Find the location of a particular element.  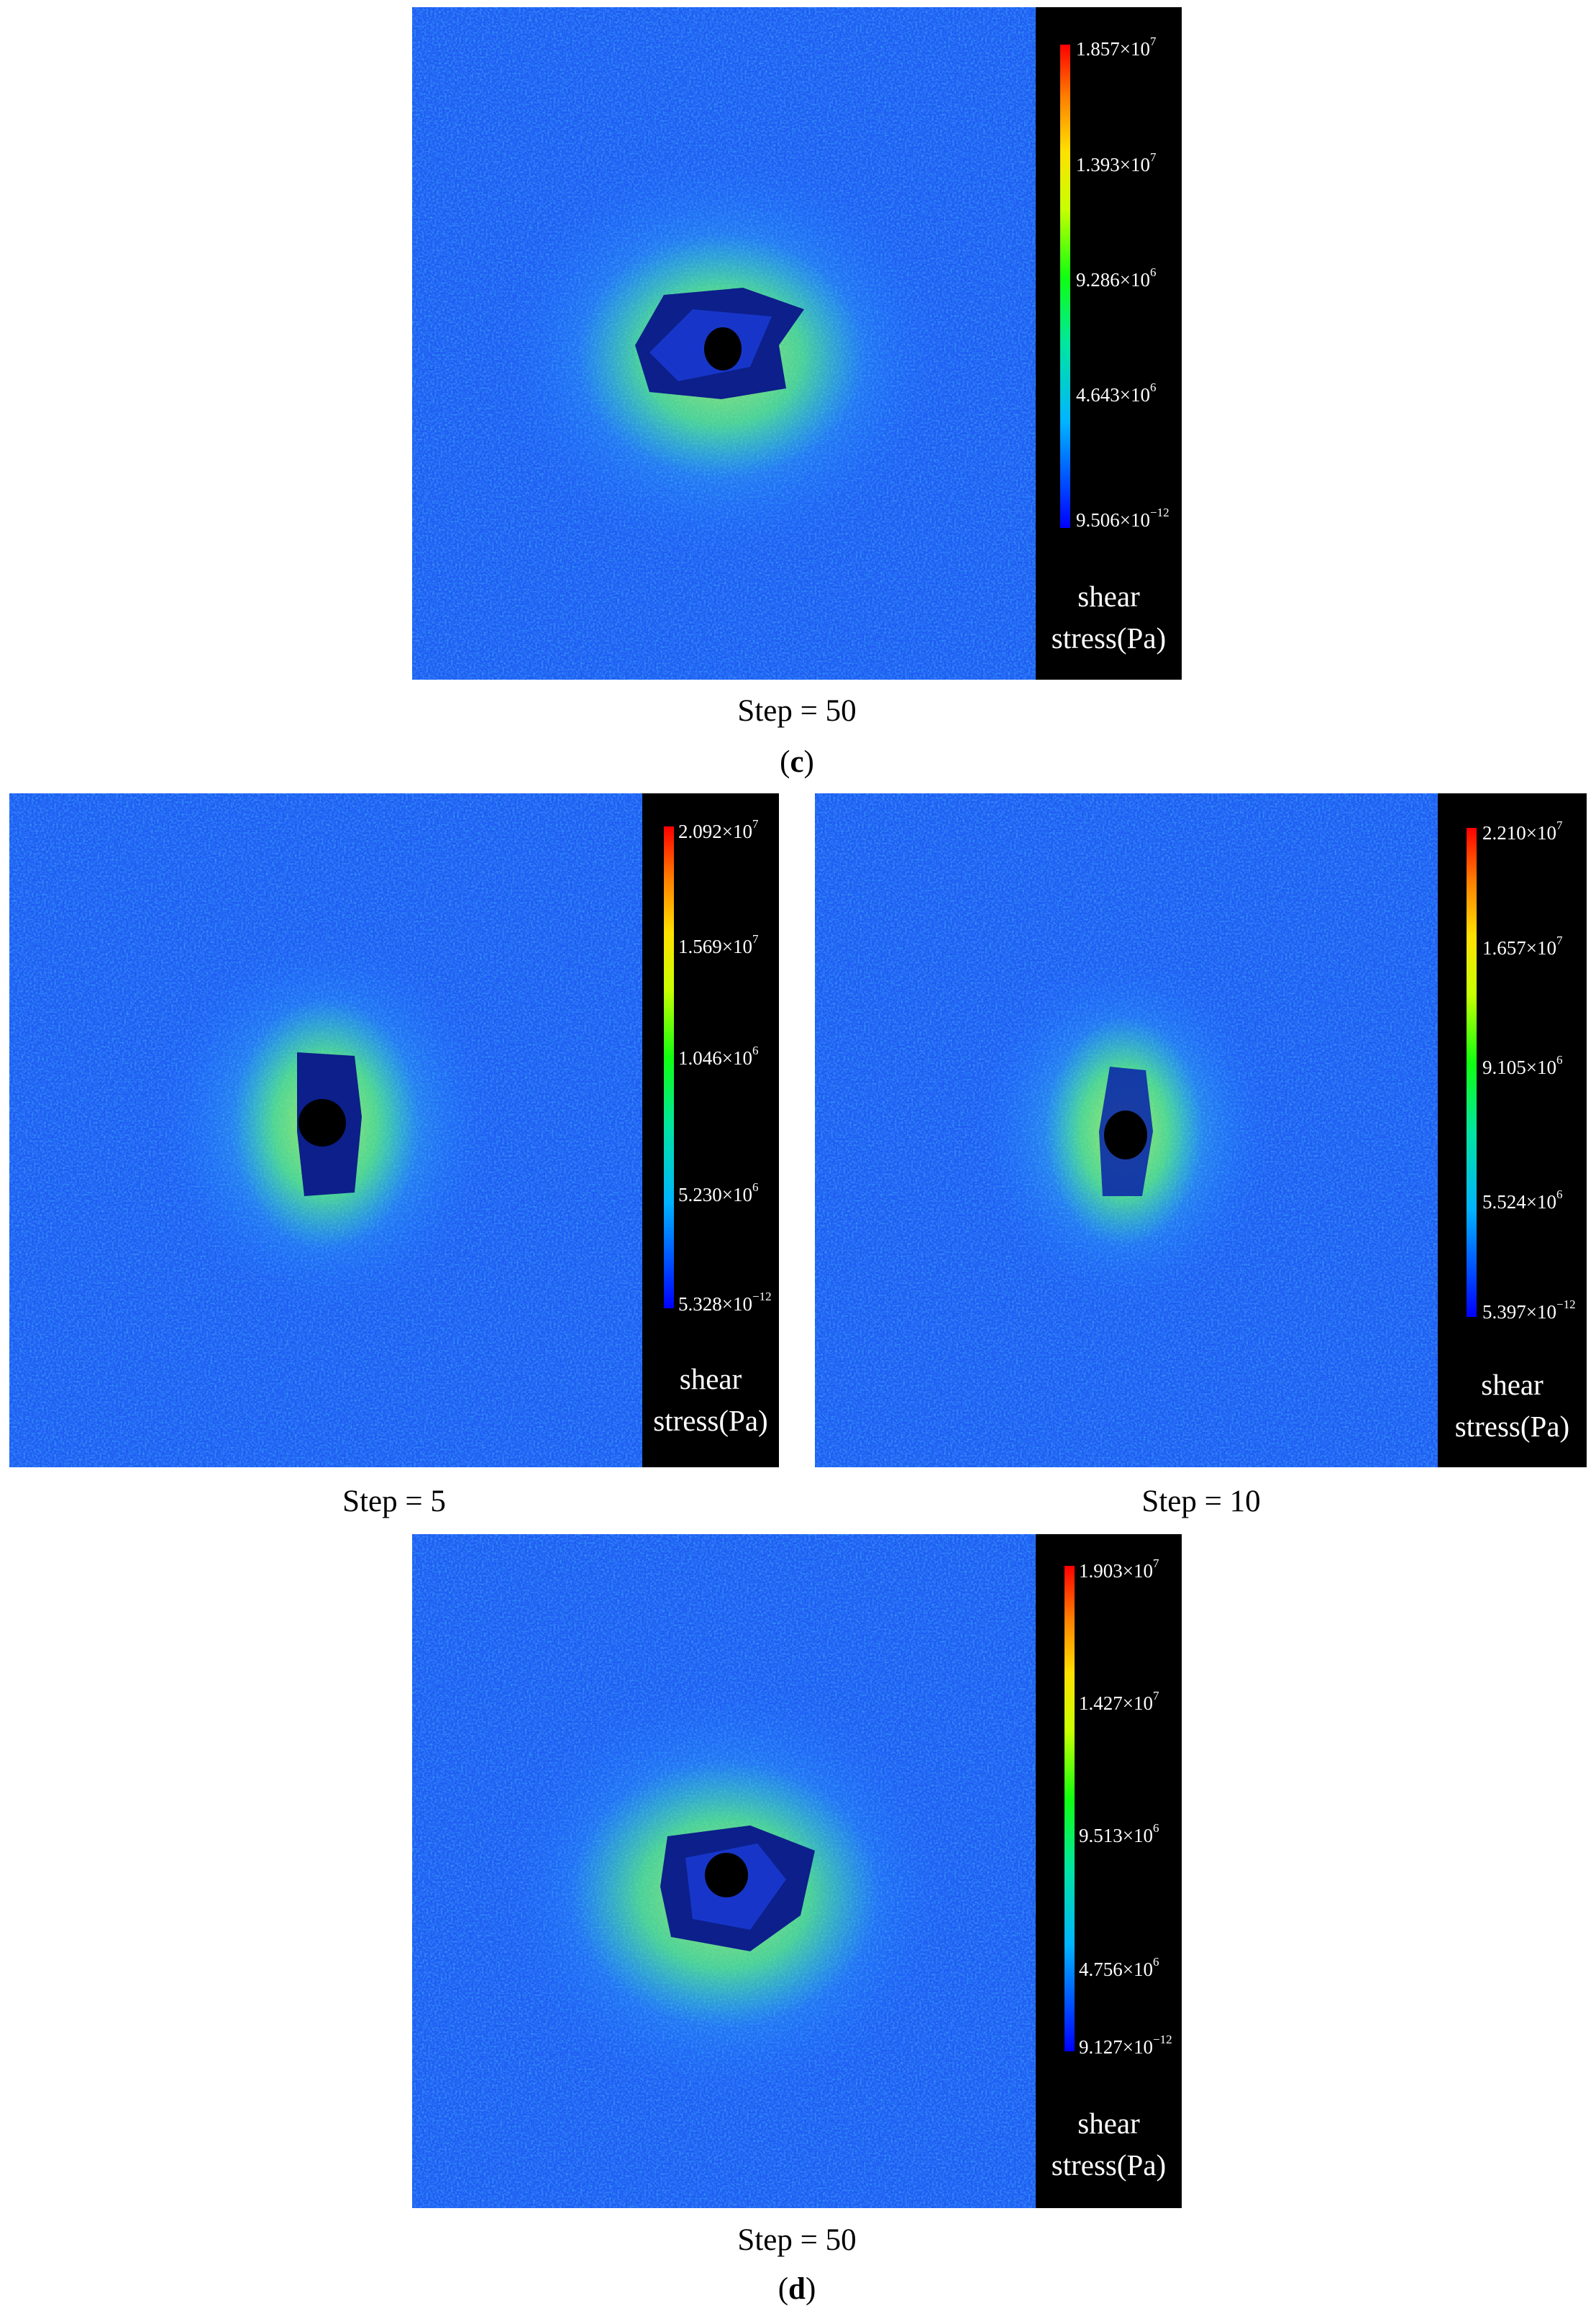

panel-label: (d) is located at coordinates (797, 2289).